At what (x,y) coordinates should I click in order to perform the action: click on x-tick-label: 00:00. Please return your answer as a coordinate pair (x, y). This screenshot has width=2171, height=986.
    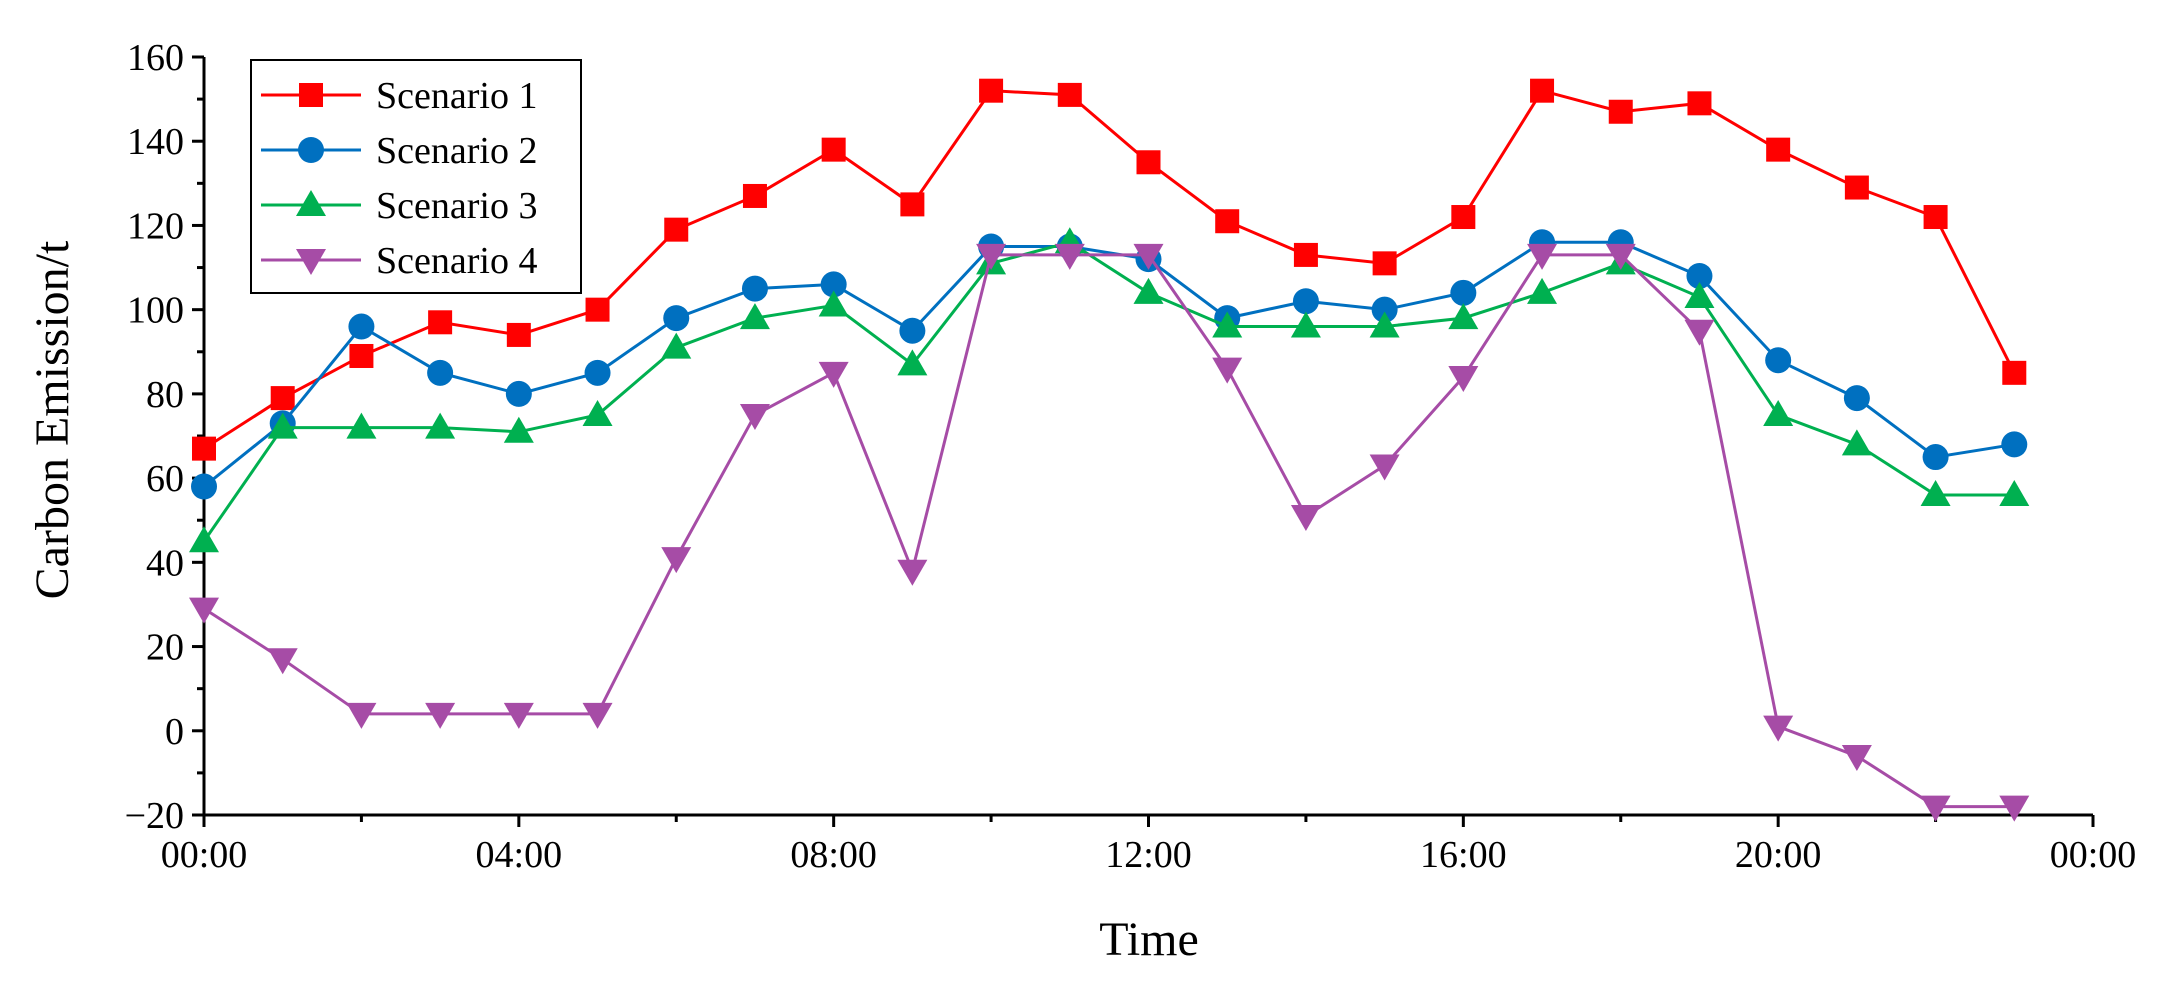
    Looking at the image, I should click on (2093, 855).